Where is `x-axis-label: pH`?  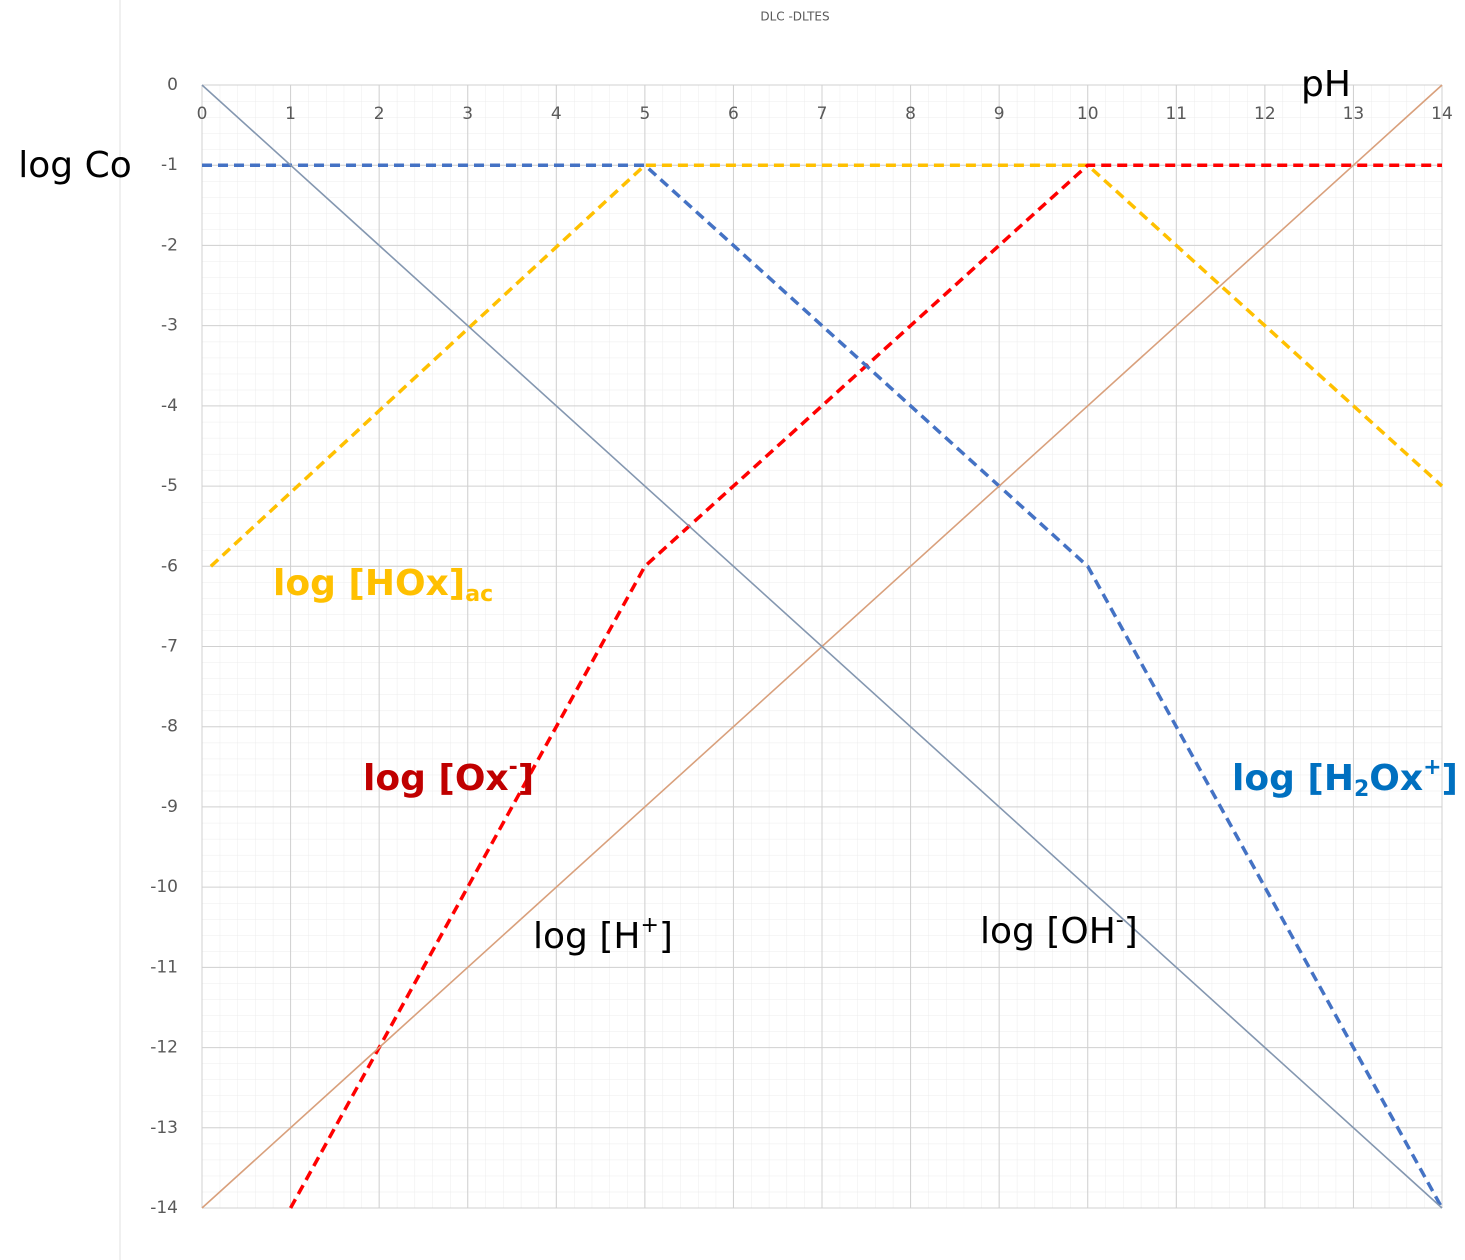 x-axis-label: pH is located at coordinates (1326, 84).